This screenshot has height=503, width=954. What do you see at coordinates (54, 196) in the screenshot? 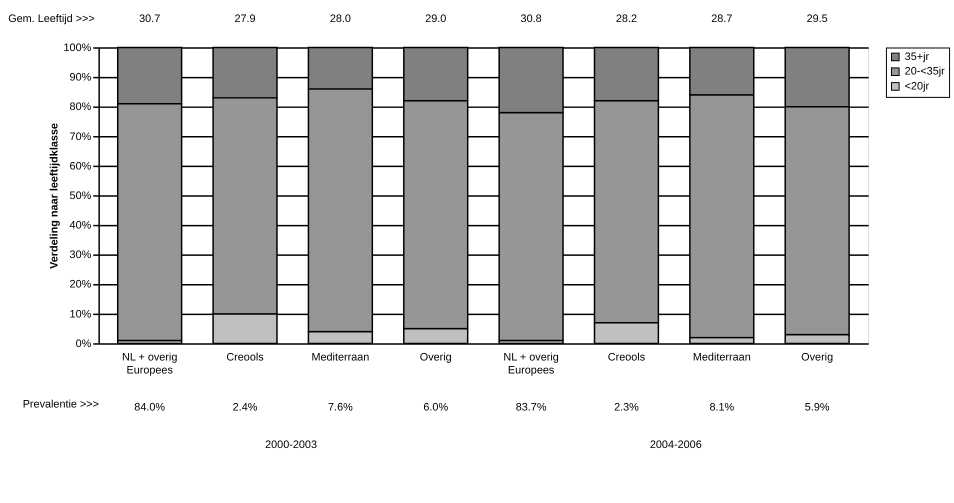
I see `y-axis-title: Verdeling naar leeftijdklasse` at bounding box center [54, 196].